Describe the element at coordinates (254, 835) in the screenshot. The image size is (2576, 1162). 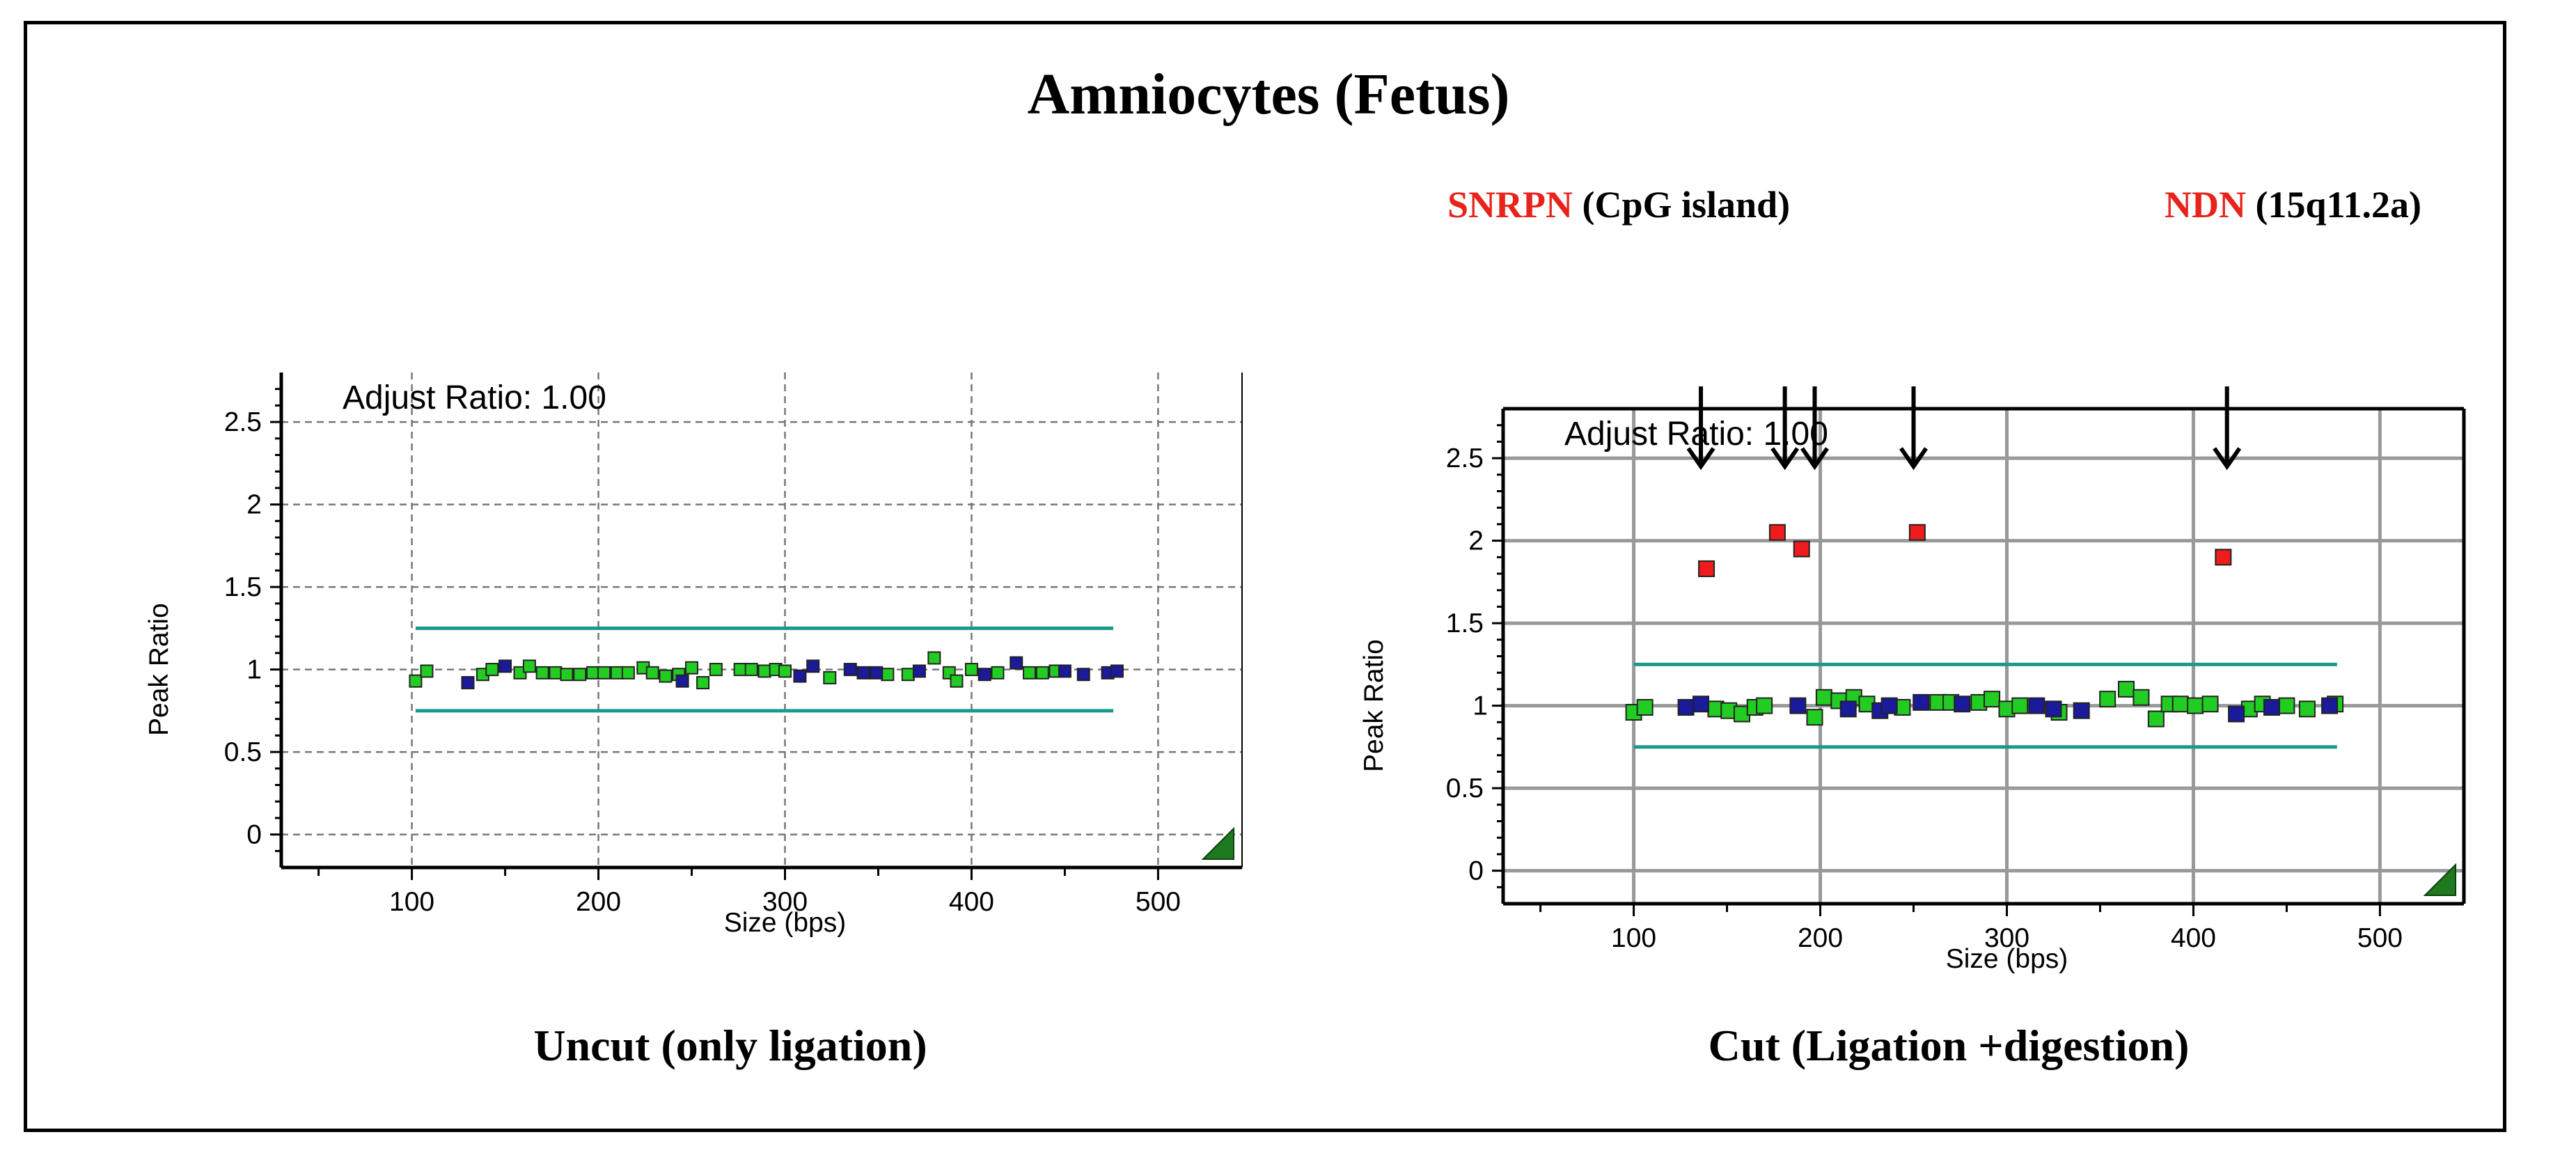
I see `y-tick-label: 0` at that location.